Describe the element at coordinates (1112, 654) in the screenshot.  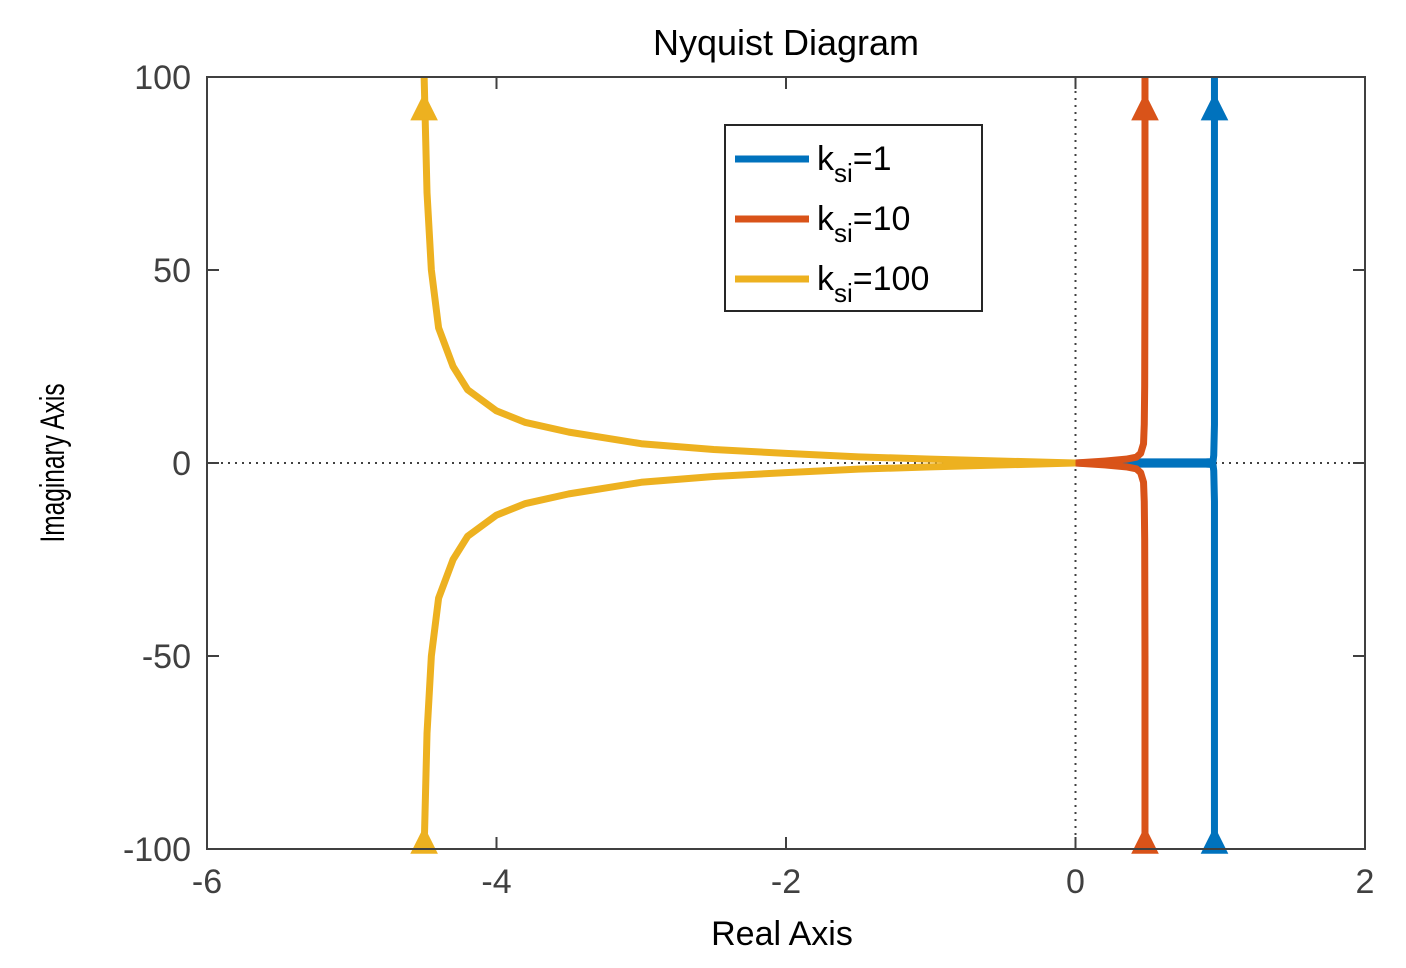
I see `series-line-2-negative` at that location.